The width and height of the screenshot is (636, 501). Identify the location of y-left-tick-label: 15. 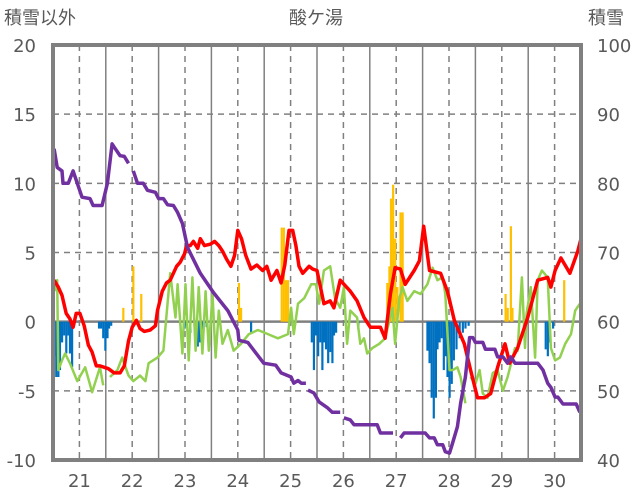
(24, 115).